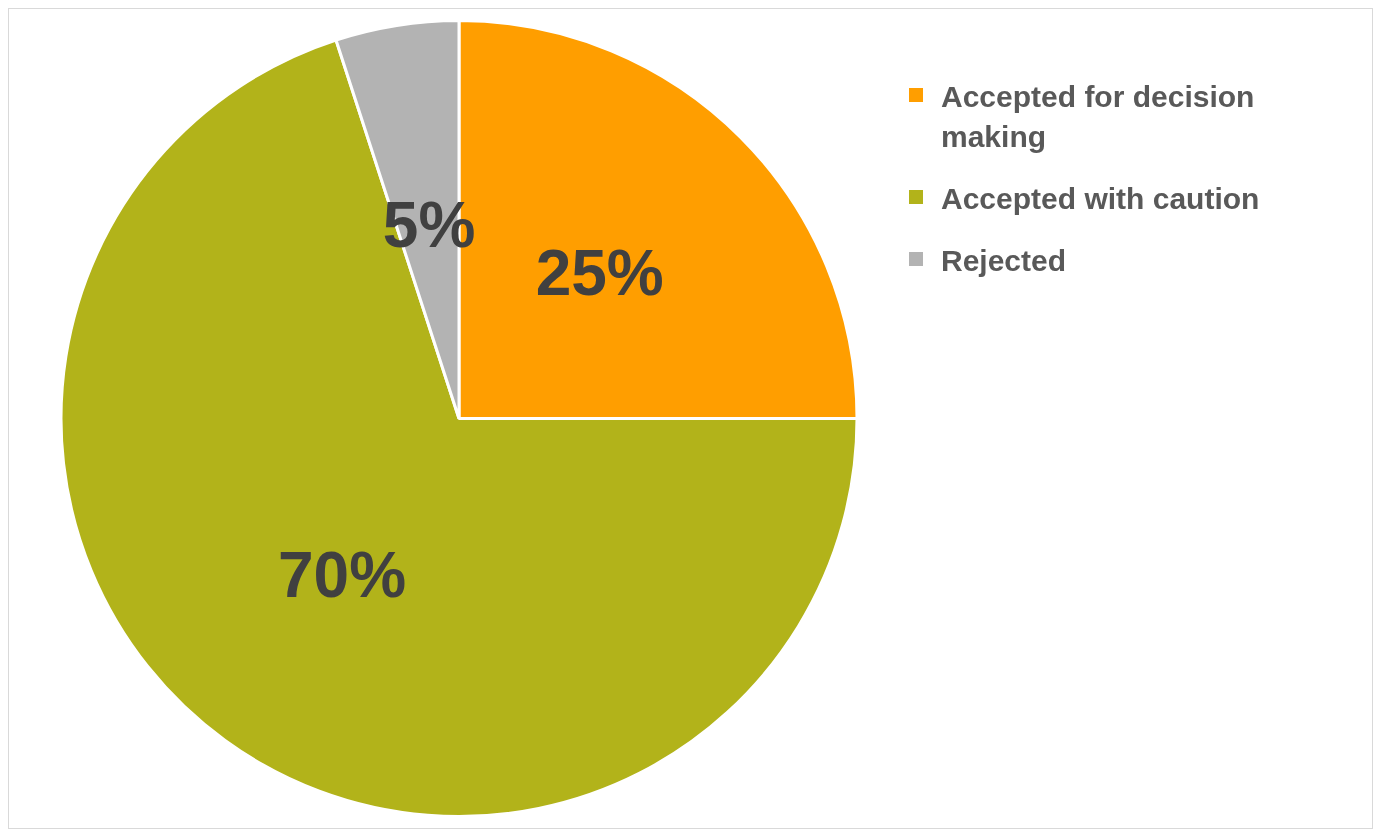 Image resolution: width=1381 pixels, height=837 pixels. I want to click on data-label: 25%, so click(599, 273).